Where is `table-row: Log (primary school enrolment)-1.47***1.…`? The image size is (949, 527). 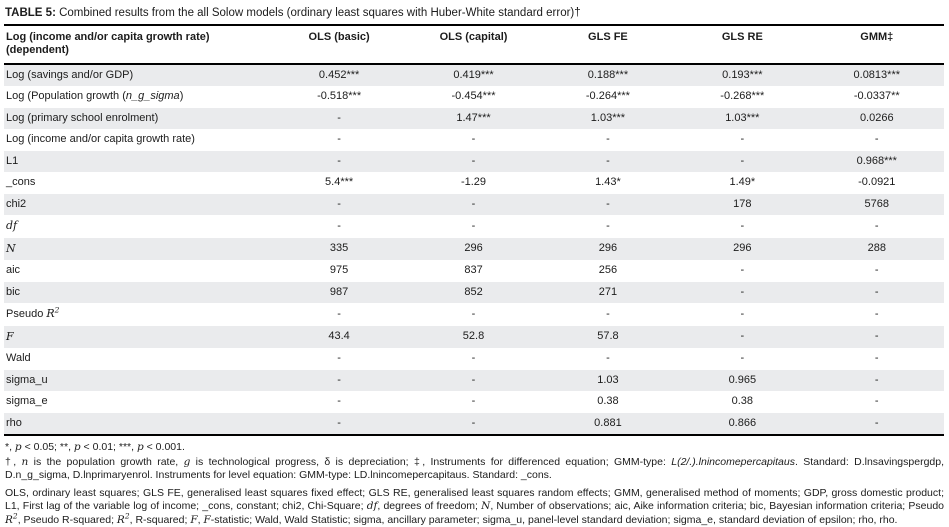 table-row: Log (primary school enrolment)-1.47***1.… is located at coordinates (474, 119).